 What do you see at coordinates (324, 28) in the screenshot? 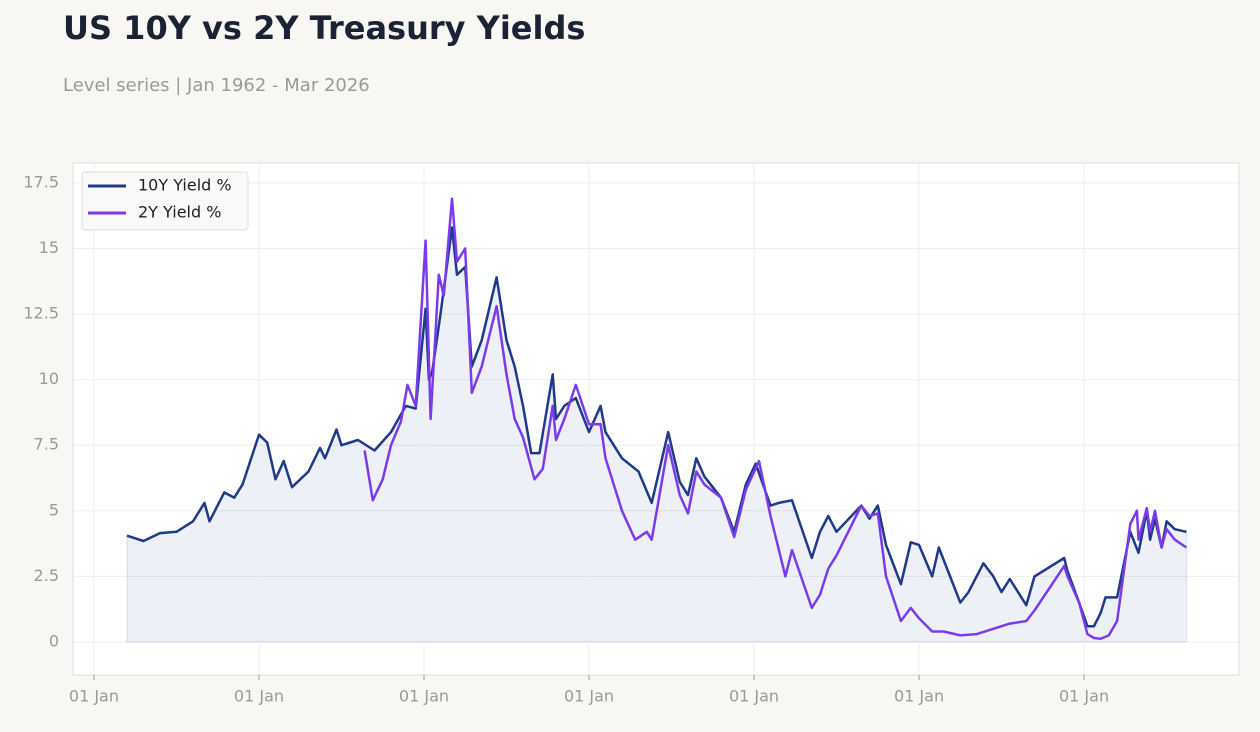
I see `chart-title: US 10Y vs 2Y Treasury Yields` at bounding box center [324, 28].